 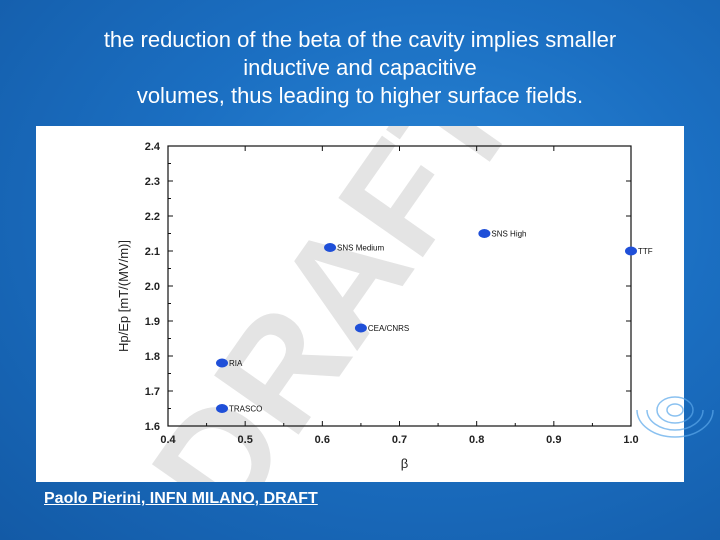 I want to click on point-label-5: TRASCO, so click(x=245, y=409).